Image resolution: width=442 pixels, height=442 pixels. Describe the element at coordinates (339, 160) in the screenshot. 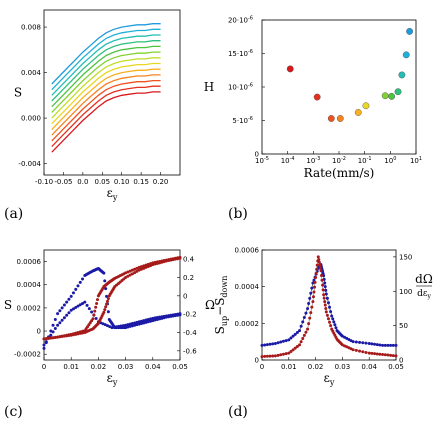

I see `panel-b-xtick-label: 10⁻²` at that location.